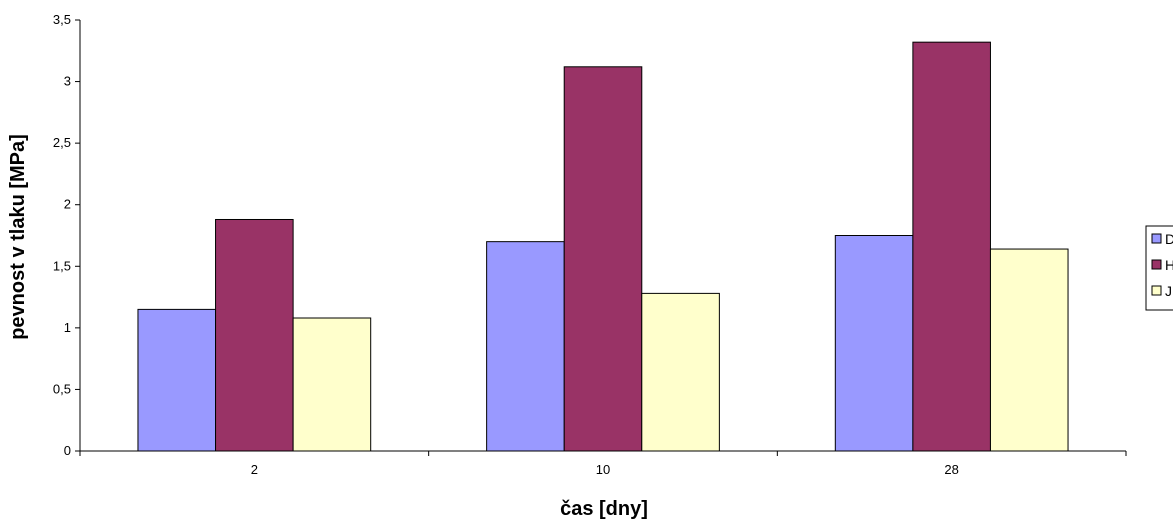 The width and height of the screenshot is (1173, 524). I want to click on y-axis-title: pevnost v tlaku [MPa], so click(18, 237).